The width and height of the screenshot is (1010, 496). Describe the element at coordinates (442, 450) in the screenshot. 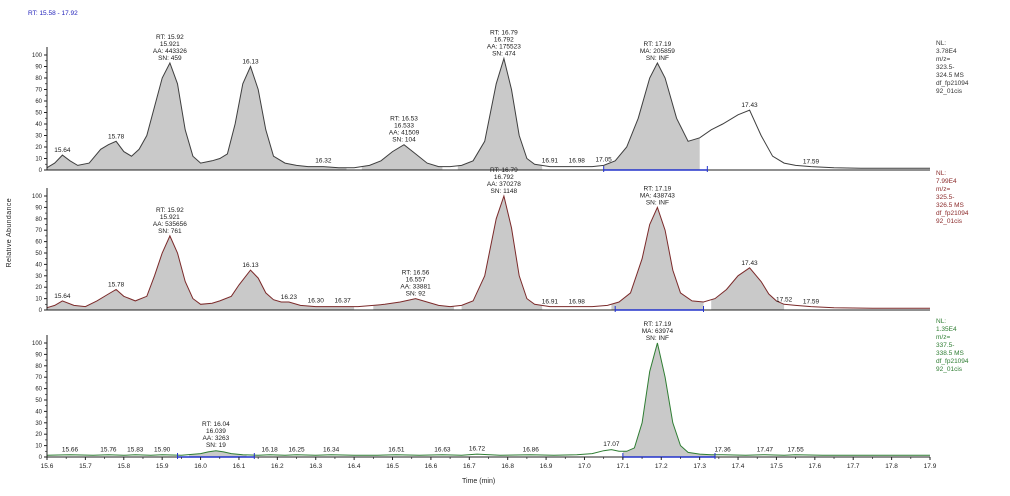

I see `peak-label: 16.63` at that location.